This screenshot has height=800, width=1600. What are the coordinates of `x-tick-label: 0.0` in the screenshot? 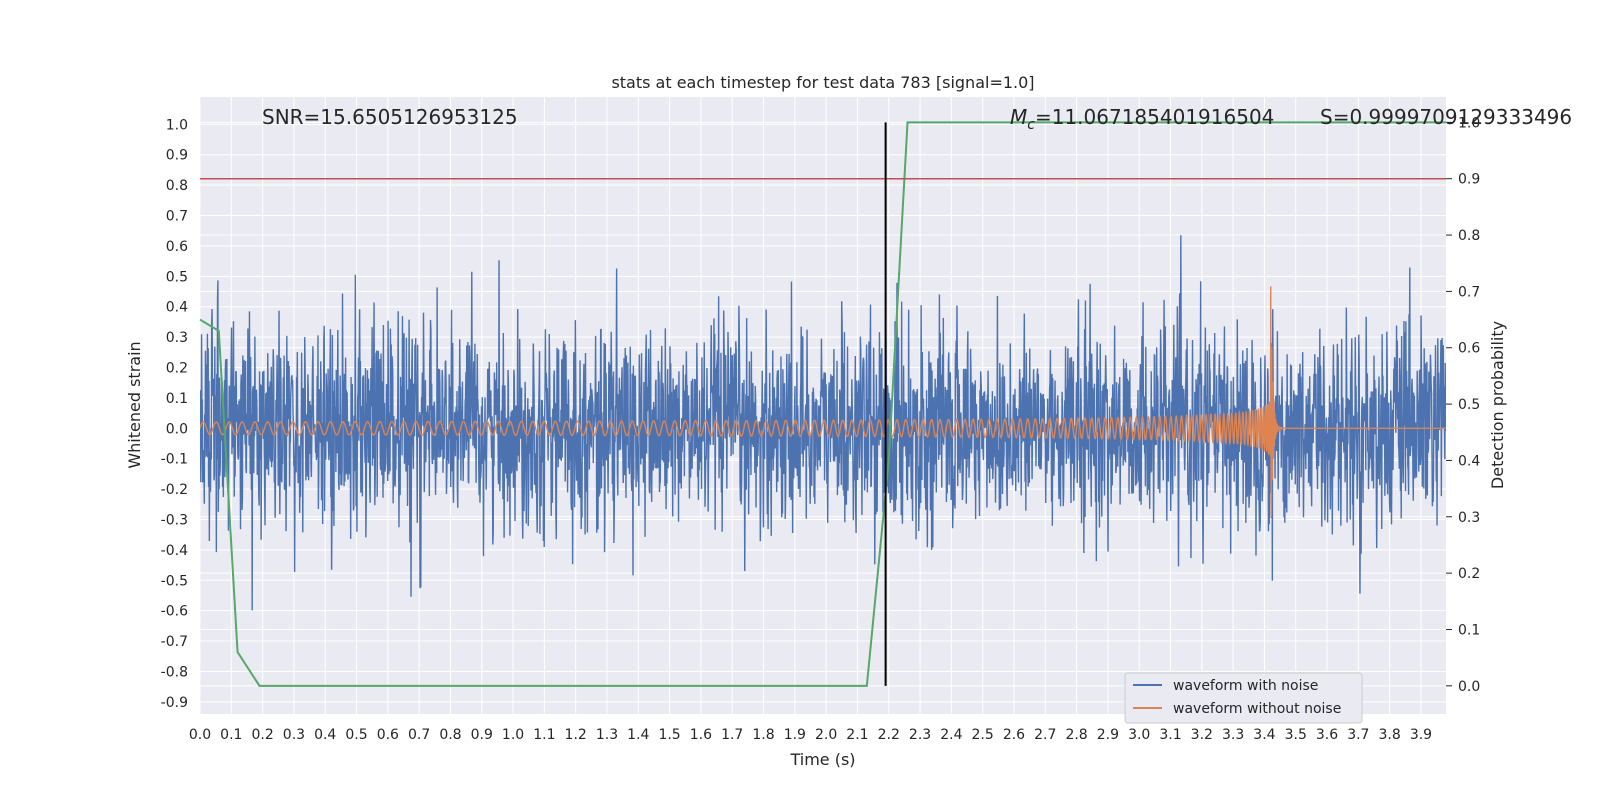 It's located at (200, 735).